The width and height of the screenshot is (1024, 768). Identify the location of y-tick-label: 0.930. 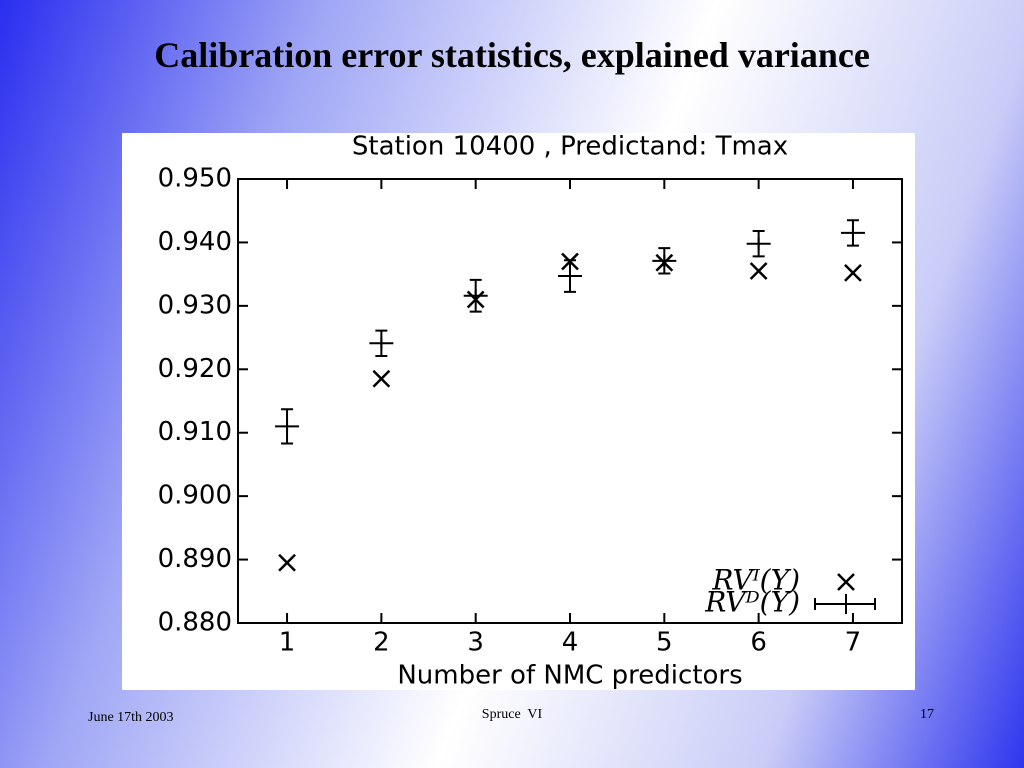
(195, 305).